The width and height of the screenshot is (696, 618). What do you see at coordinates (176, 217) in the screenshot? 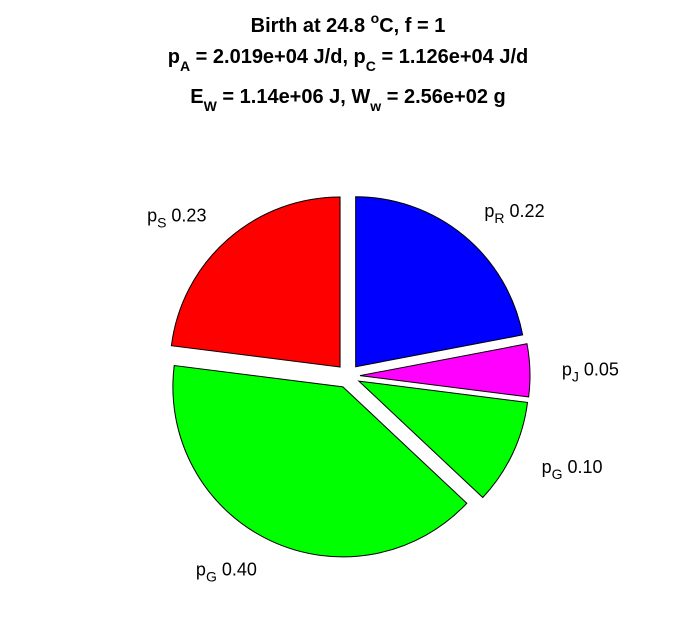
I see `slice-label-s-4: pS 0.23` at bounding box center [176, 217].